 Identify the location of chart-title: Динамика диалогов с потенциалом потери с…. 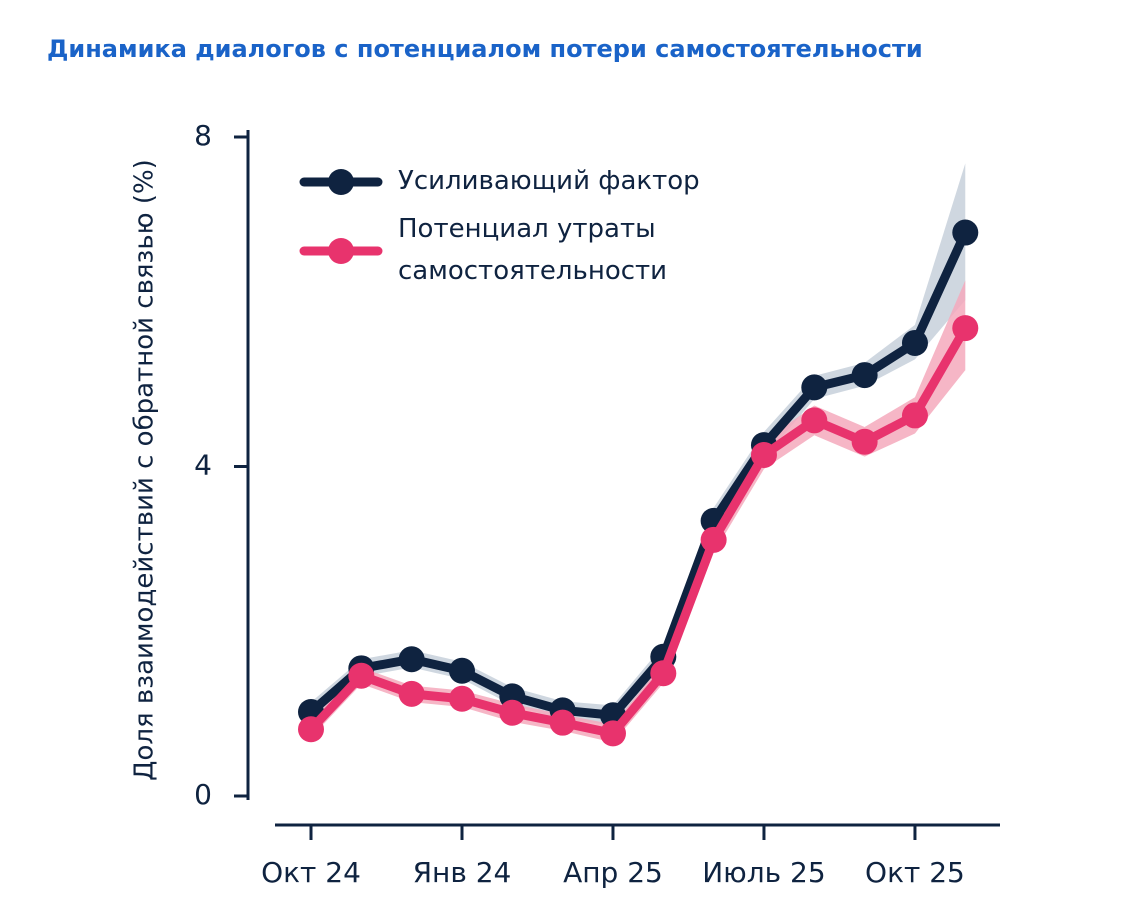
(485, 49).